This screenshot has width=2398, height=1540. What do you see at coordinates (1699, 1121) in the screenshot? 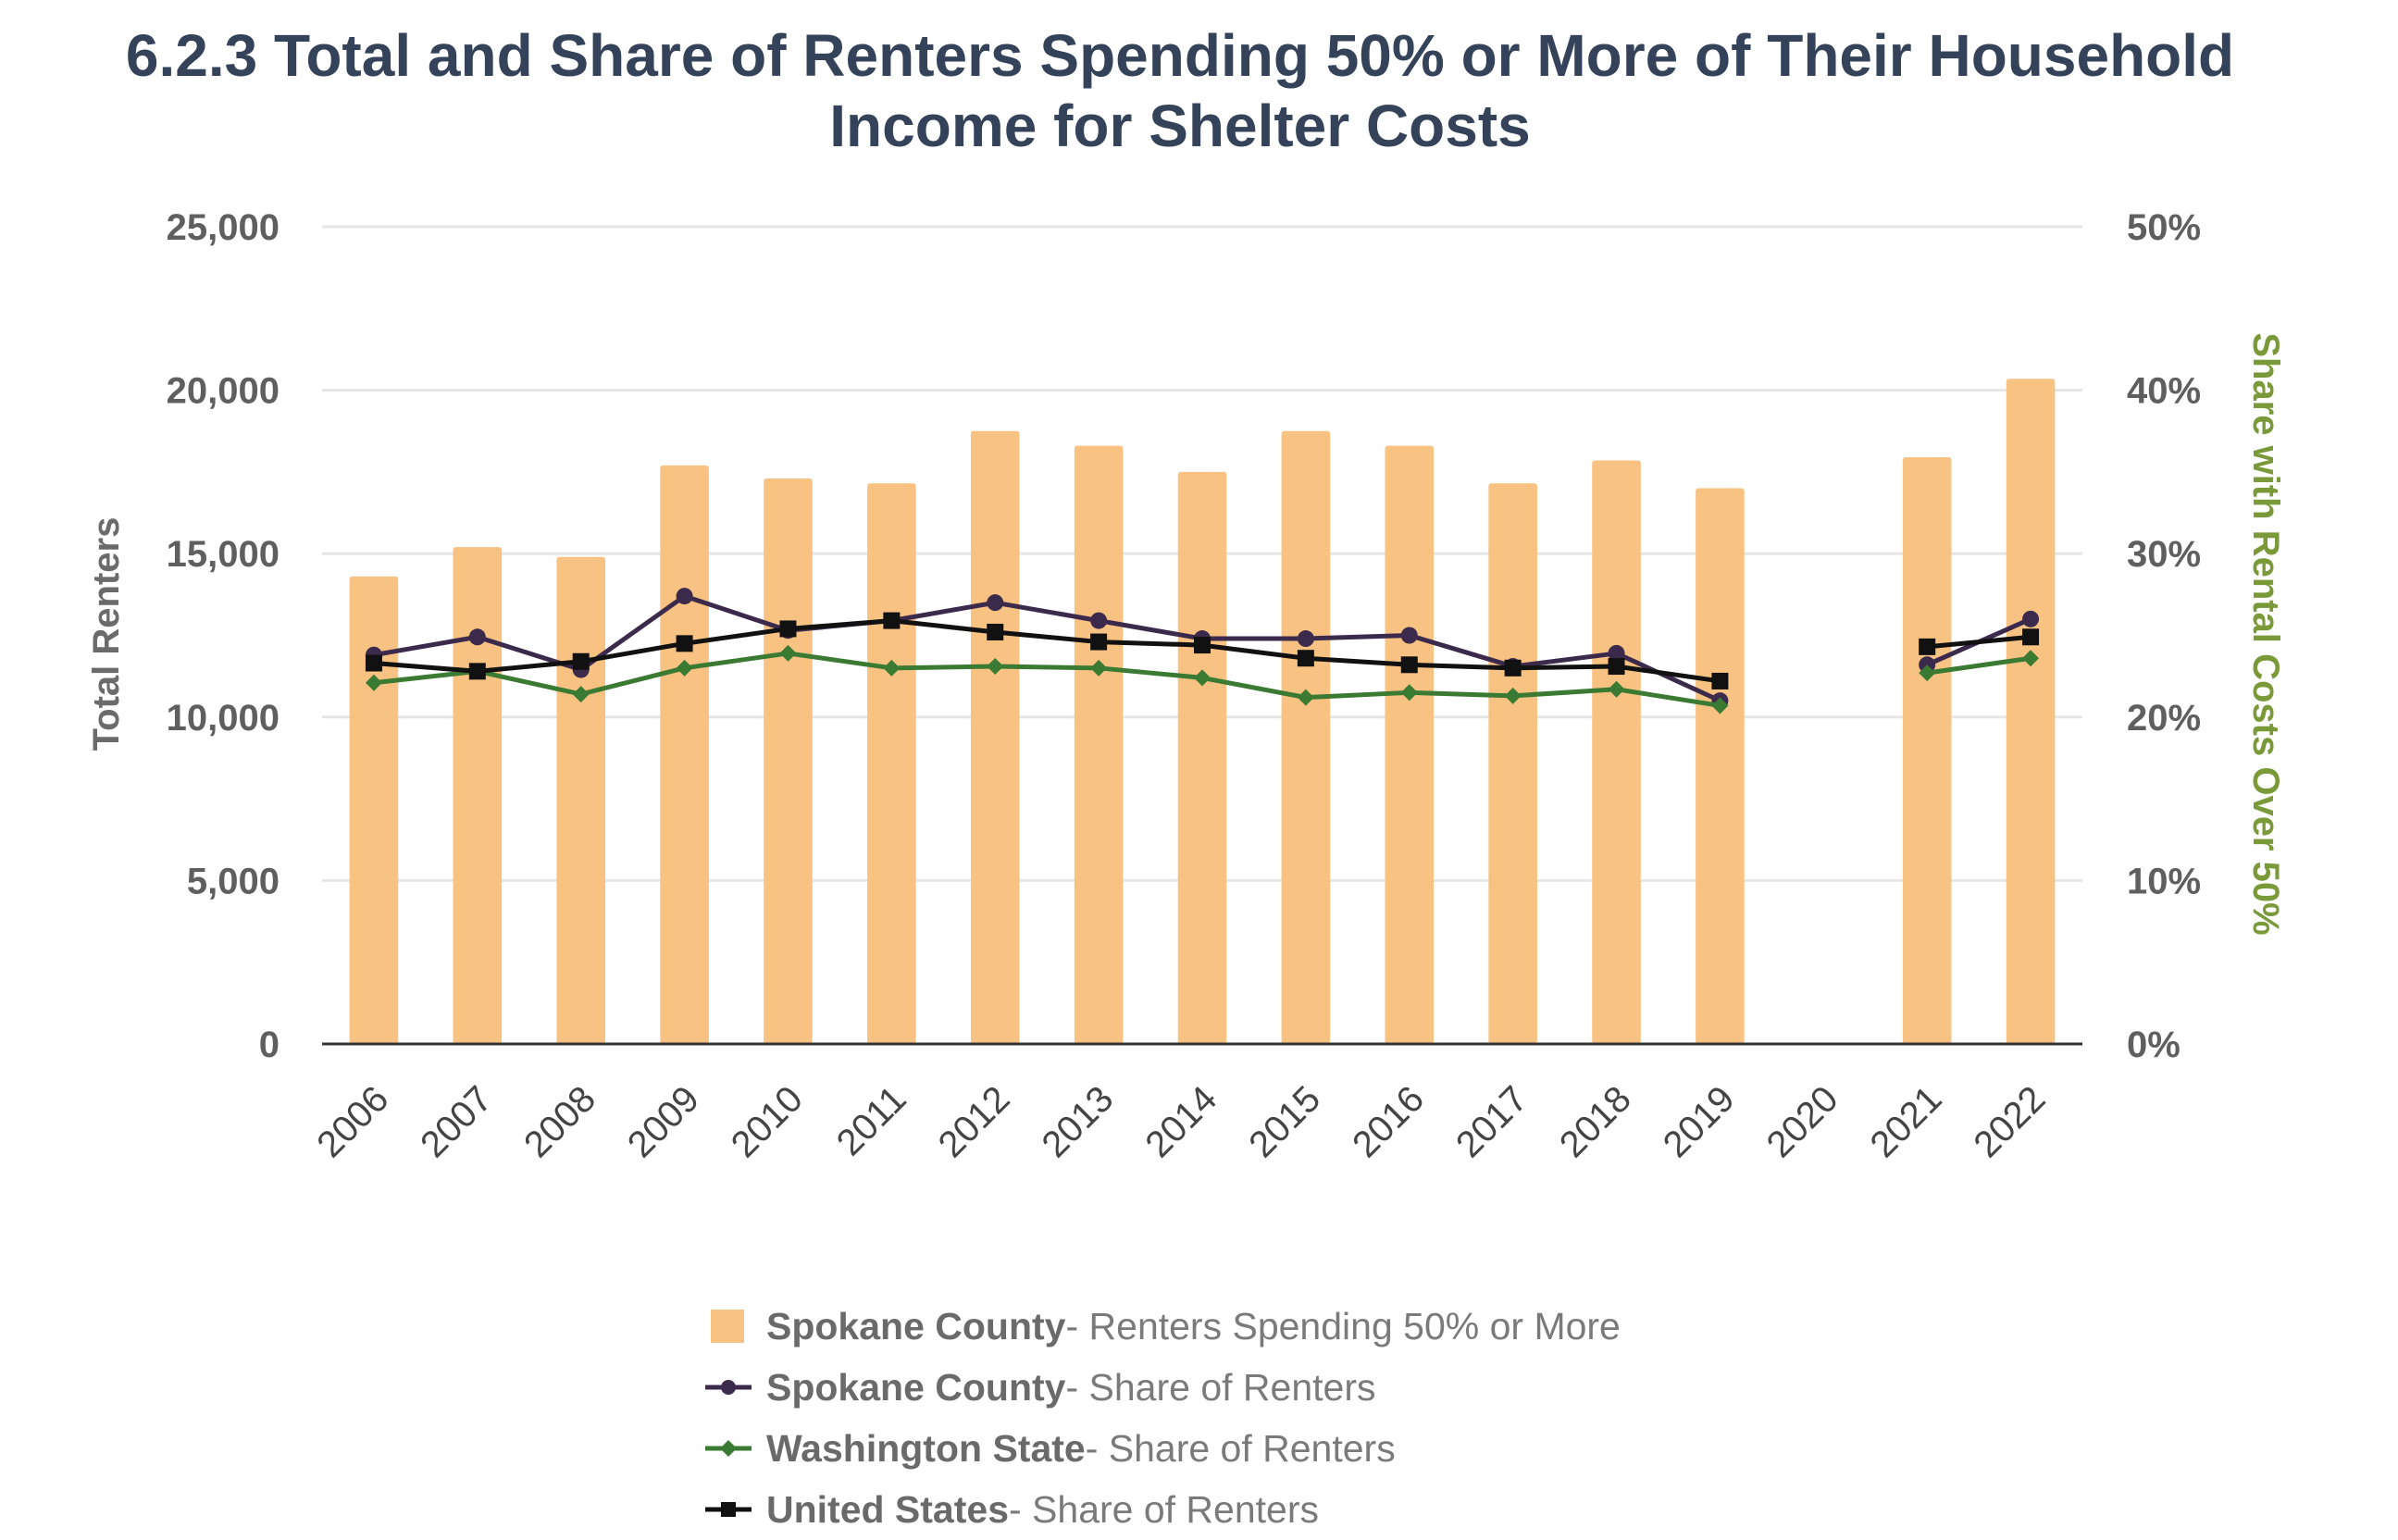
I see `x-tick-label: 2019` at bounding box center [1699, 1121].